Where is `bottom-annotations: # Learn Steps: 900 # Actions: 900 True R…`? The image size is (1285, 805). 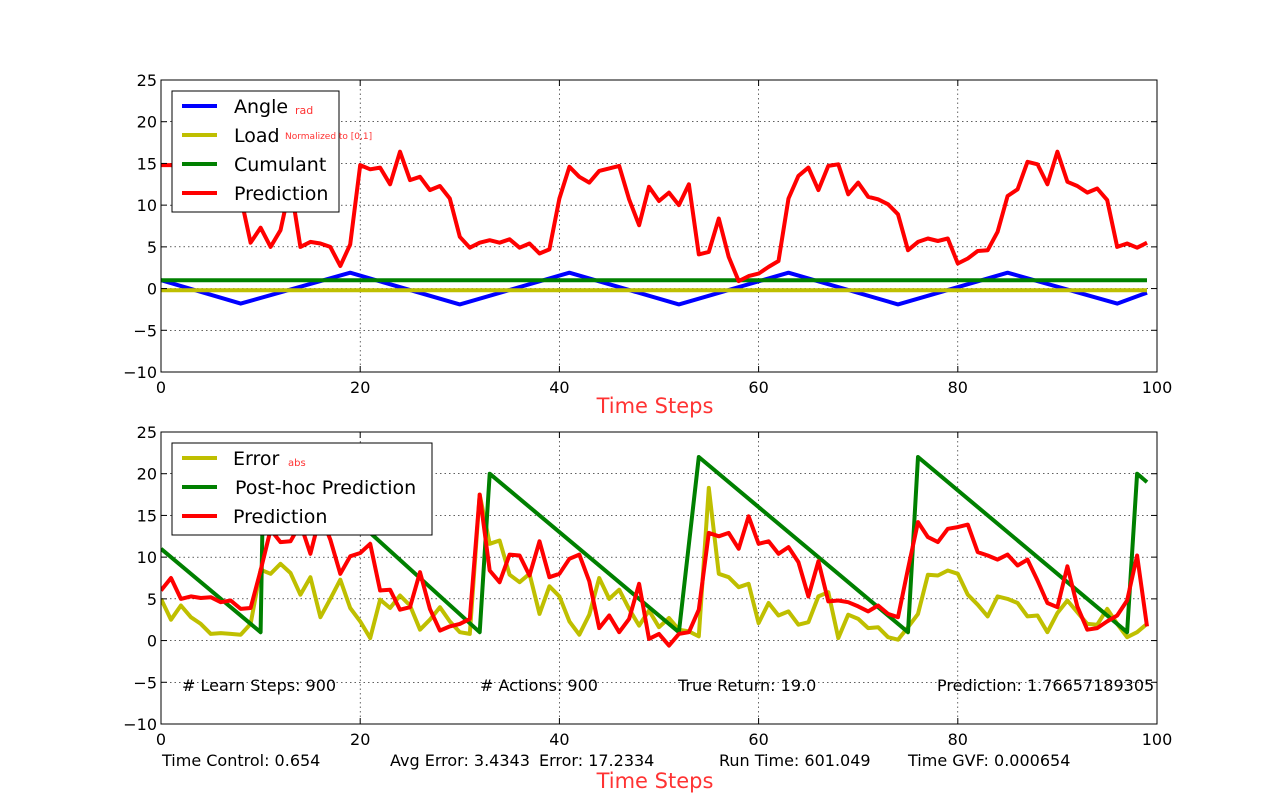
bottom-annotations: # Learn Steps: 900 # Actions: 900 True R… is located at coordinates (668, 685).